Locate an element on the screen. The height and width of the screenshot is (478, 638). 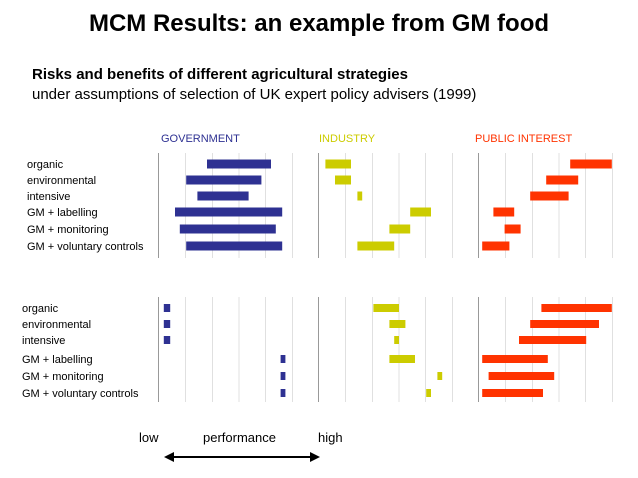
bar-panel-bottom-industry-gm-labelling is located at coordinates (402, 359).